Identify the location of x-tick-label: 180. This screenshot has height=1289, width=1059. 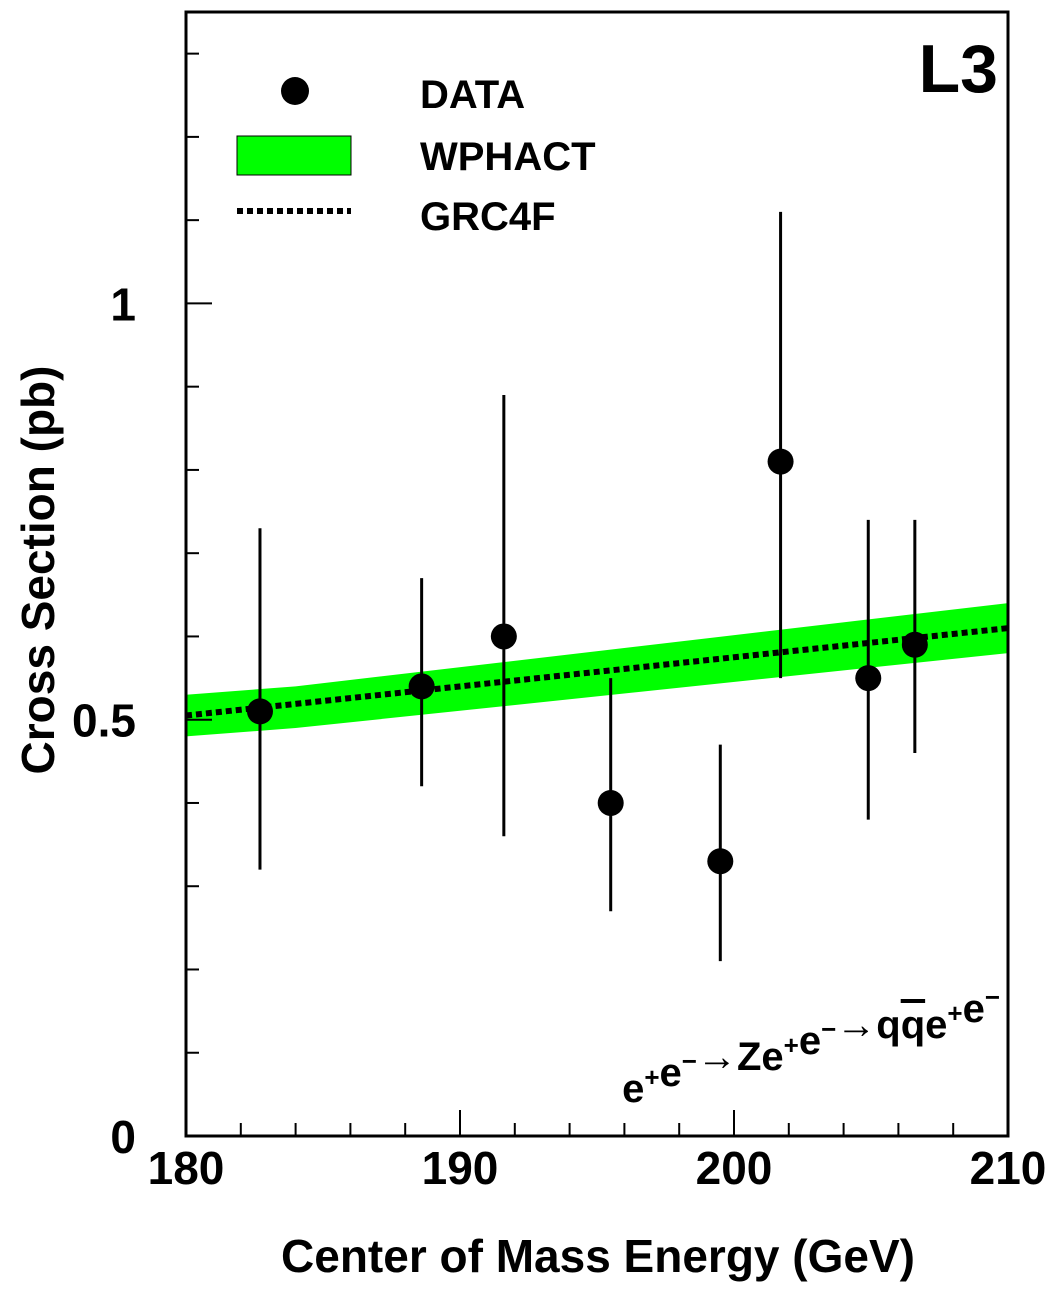
(186, 1168).